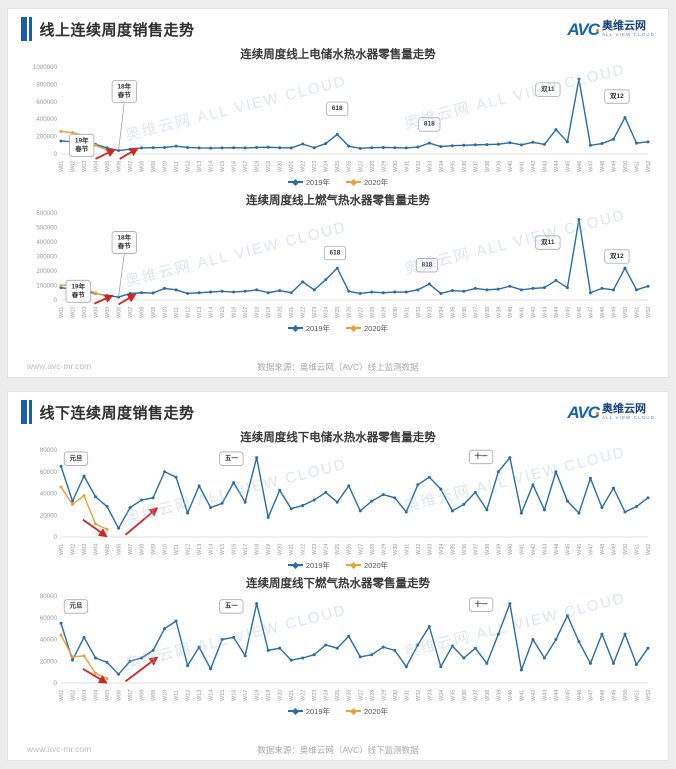 Image resolution: width=676 pixels, height=769 pixels. What do you see at coordinates (46, 257) in the screenshot?
I see `y-axis-label: 300000` at bounding box center [46, 257].